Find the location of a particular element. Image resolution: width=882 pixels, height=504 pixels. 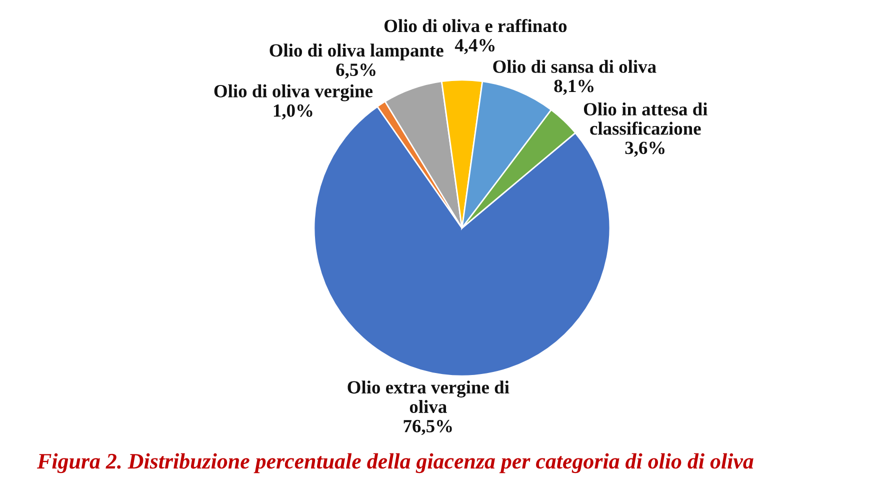

data-label: 76,5% is located at coordinates (428, 428).